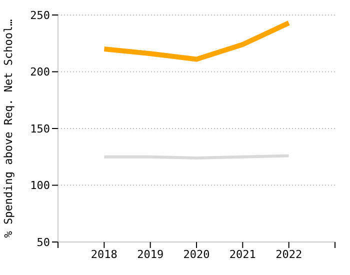  Describe the element at coordinates (40, 15) in the screenshot. I see `y-tick-label: 250` at that location.